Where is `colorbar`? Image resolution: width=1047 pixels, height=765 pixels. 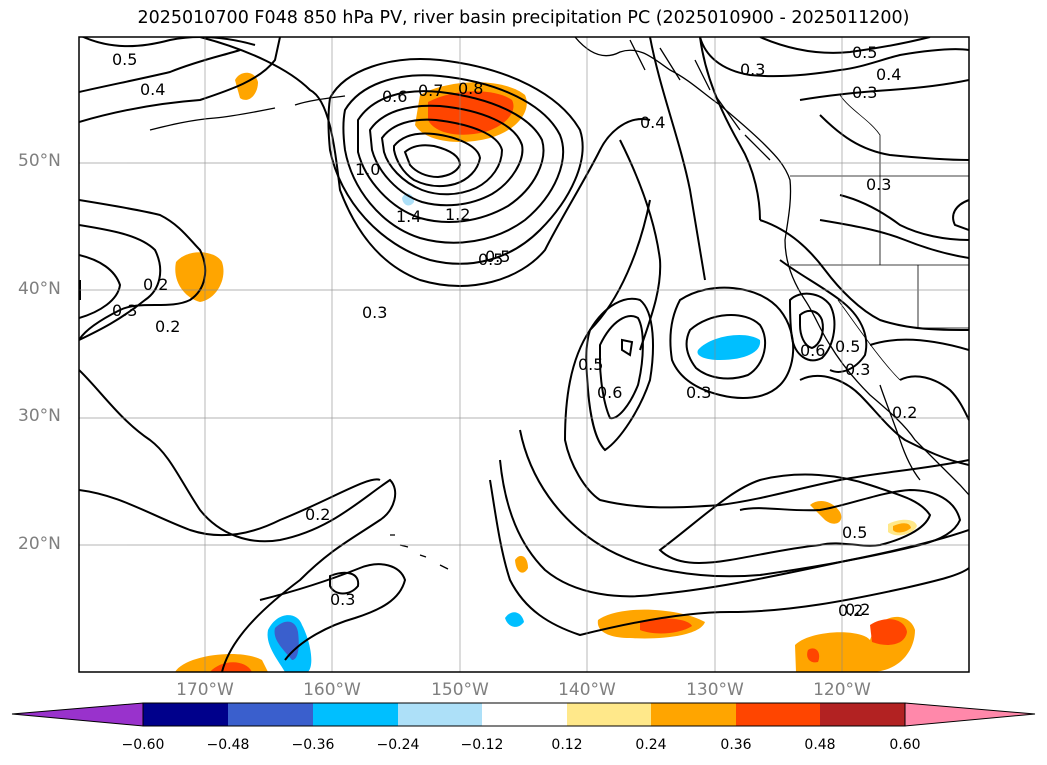
colorbar is located at coordinates (523, 714).